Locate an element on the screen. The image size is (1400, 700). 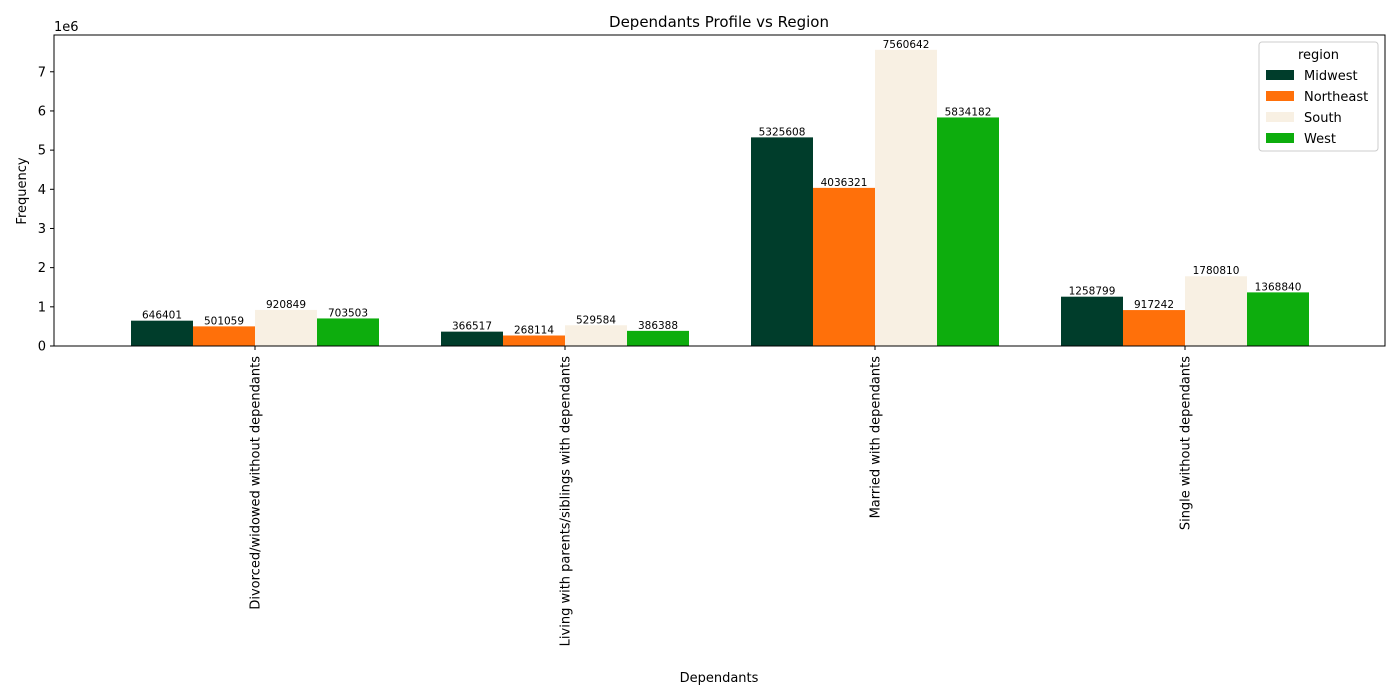
y-tick-label: 3 is located at coordinates (42, 229).